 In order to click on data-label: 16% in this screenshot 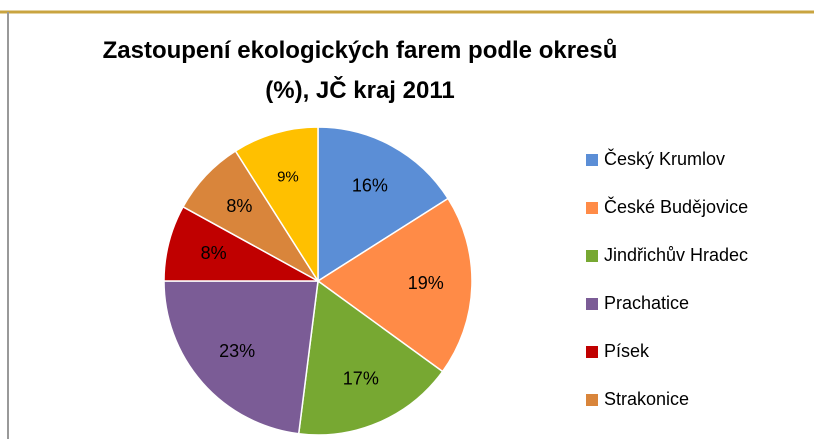, I will do `click(370, 185)`.